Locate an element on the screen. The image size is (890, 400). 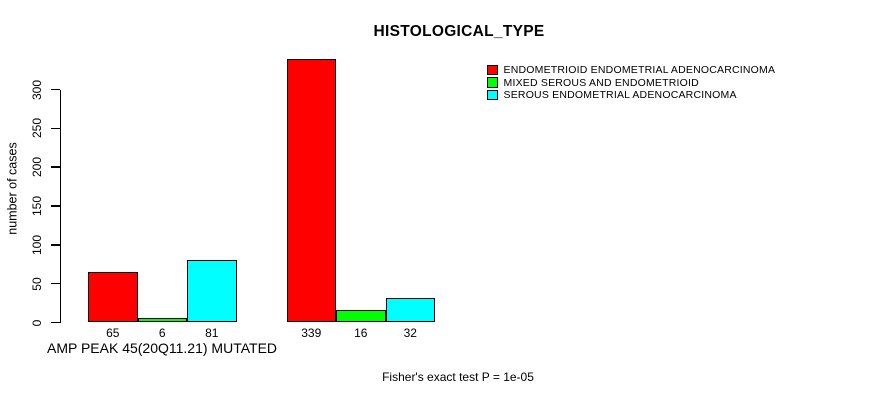
y-axis-tick-label: 0 is located at coordinates (37, 322).